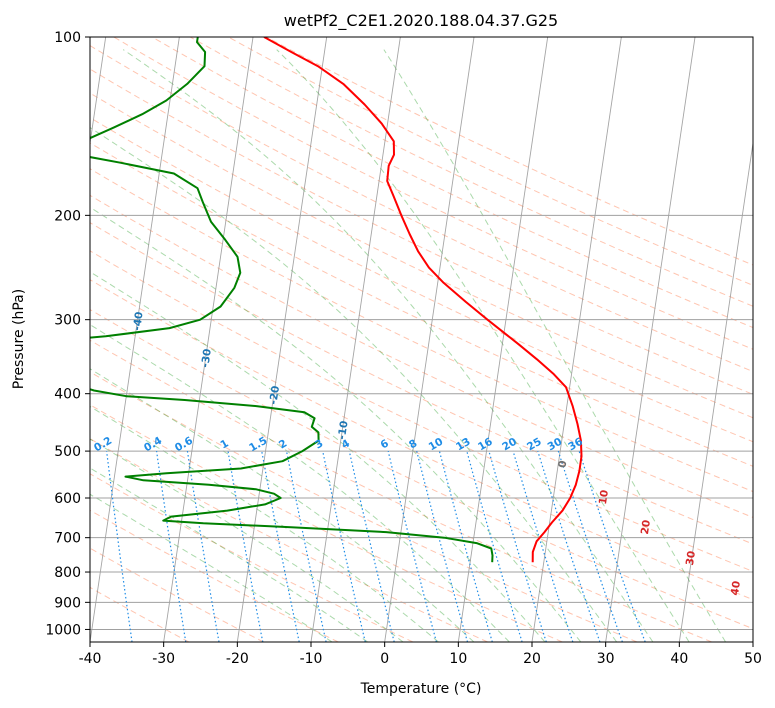  Describe the element at coordinates (753, 659) in the screenshot. I see `x-tick-label: 50` at that location.